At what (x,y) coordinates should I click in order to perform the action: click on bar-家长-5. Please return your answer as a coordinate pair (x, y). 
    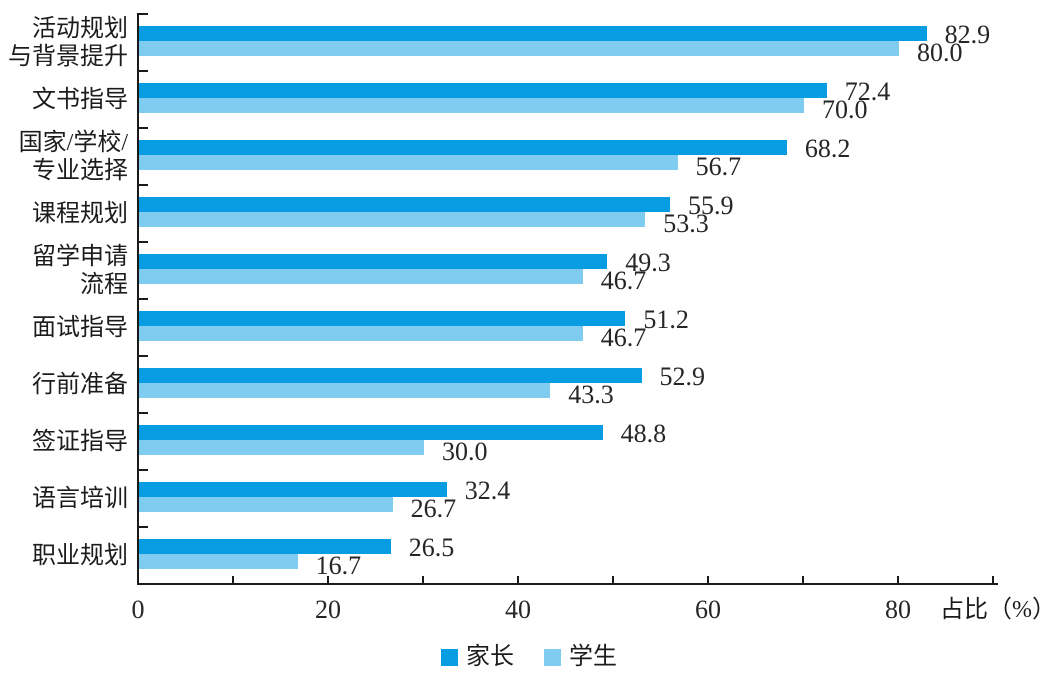
    Looking at the image, I should click on (382, 318).